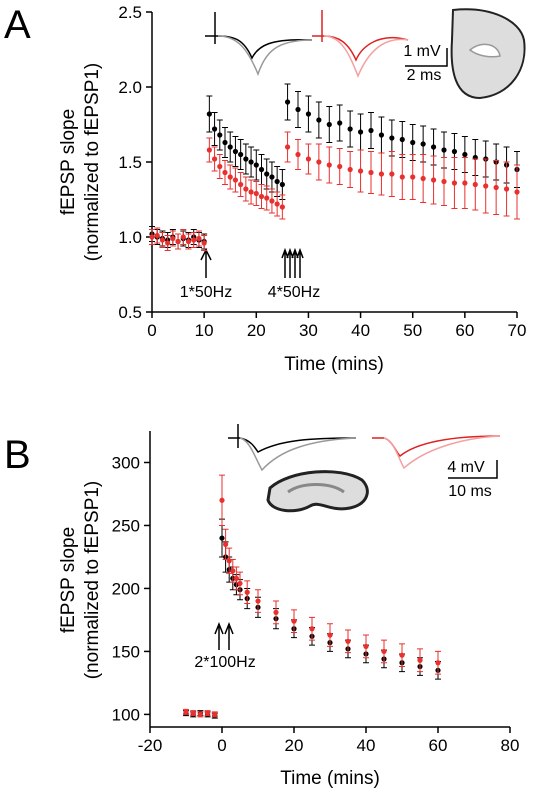  Describe the element at coordinates (438, 745) in the screenshot. I see `x-tick-label: 60` at that location.